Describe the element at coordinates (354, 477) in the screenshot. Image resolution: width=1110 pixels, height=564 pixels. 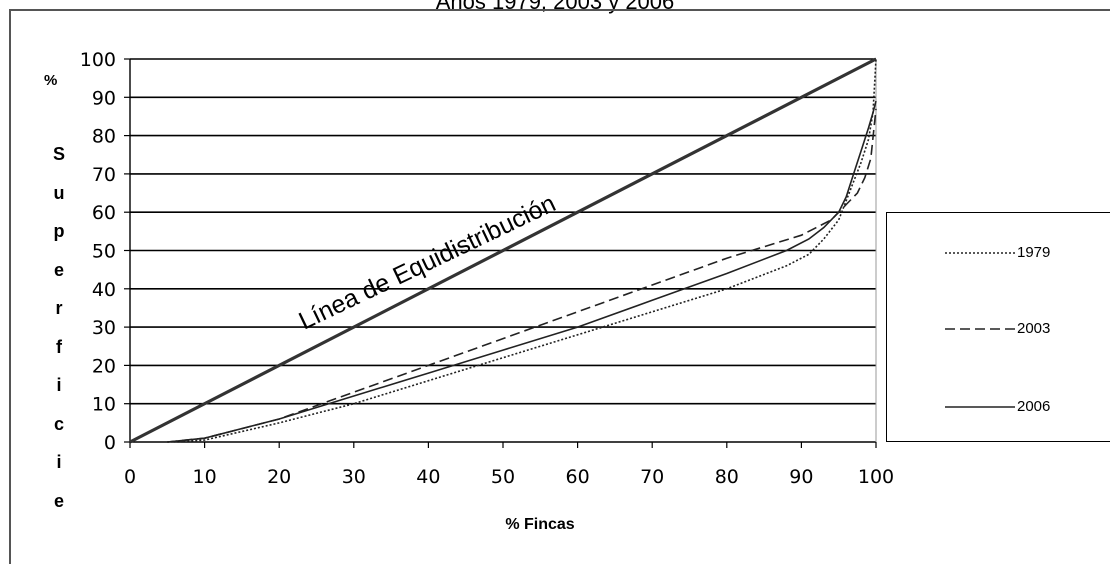
I see `x-tick-label: 30` at that location.